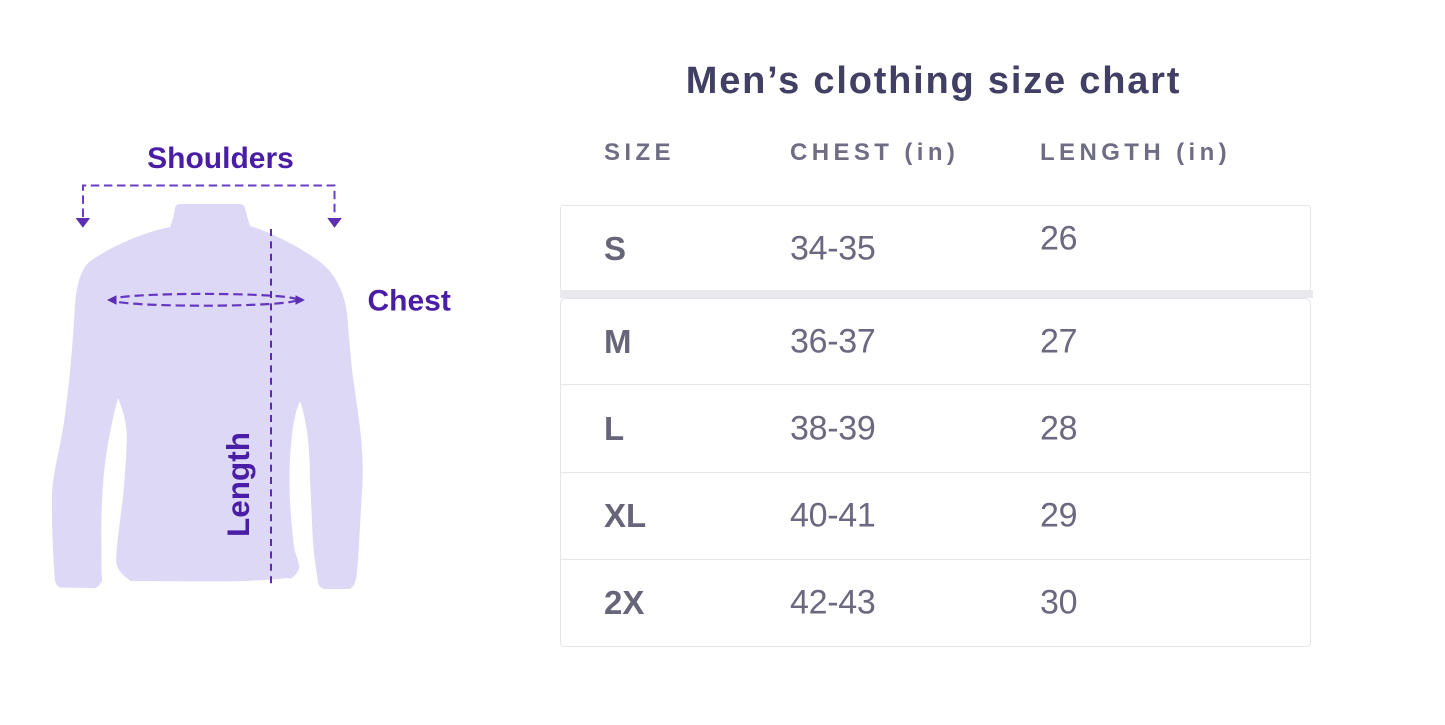  What do you see at coordinates (238, 484) in the screenshot?
I see `svg-text: Length` at bounding box center [238, 484].